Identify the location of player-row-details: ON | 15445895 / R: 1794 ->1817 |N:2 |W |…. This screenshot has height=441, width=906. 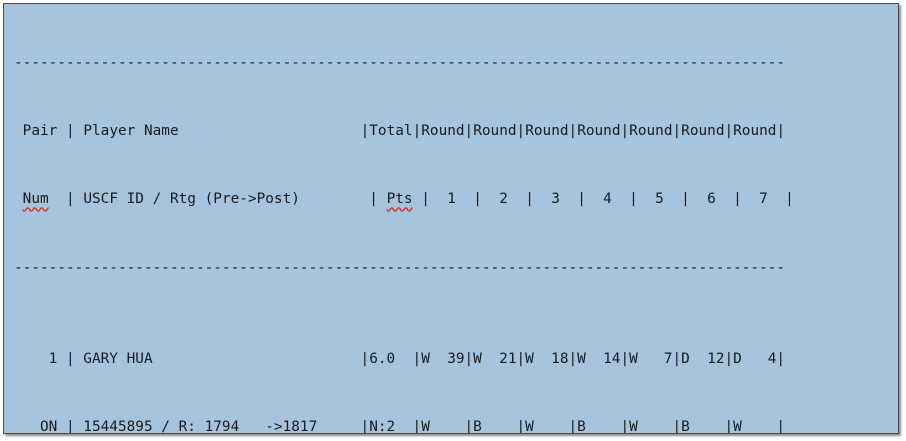
(400, 426).